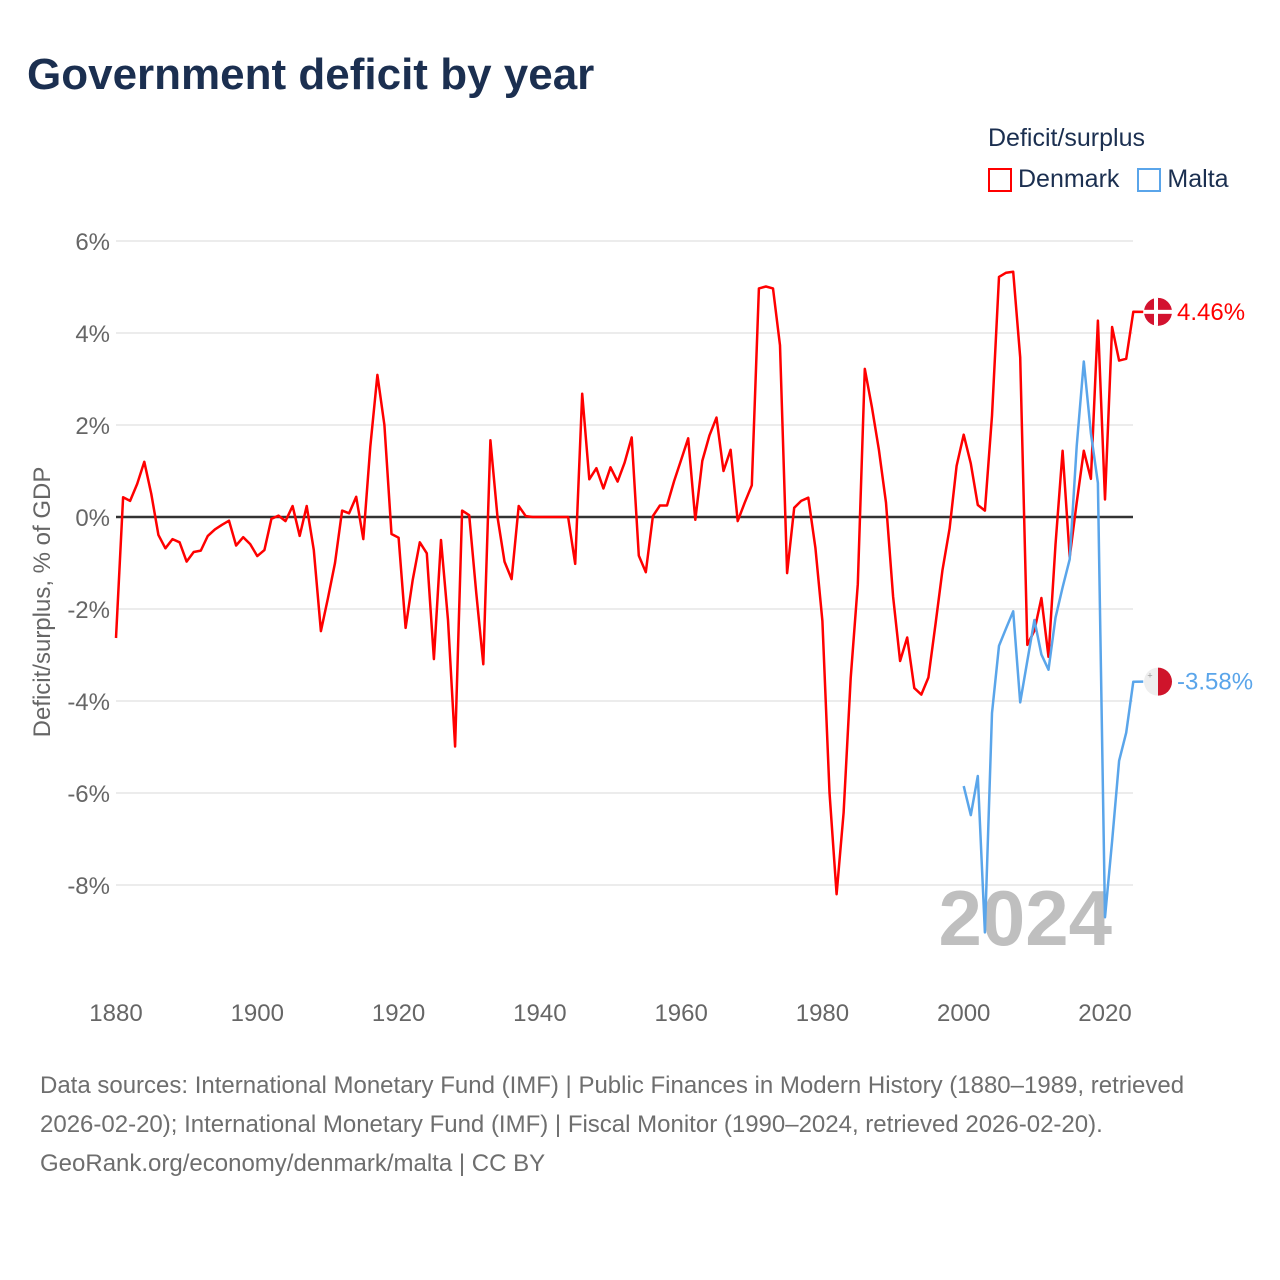 Image resolution: width=1280 pixels, height=1280 pixels. I want to click on y-tick-label: 4%, so click(92, 334).